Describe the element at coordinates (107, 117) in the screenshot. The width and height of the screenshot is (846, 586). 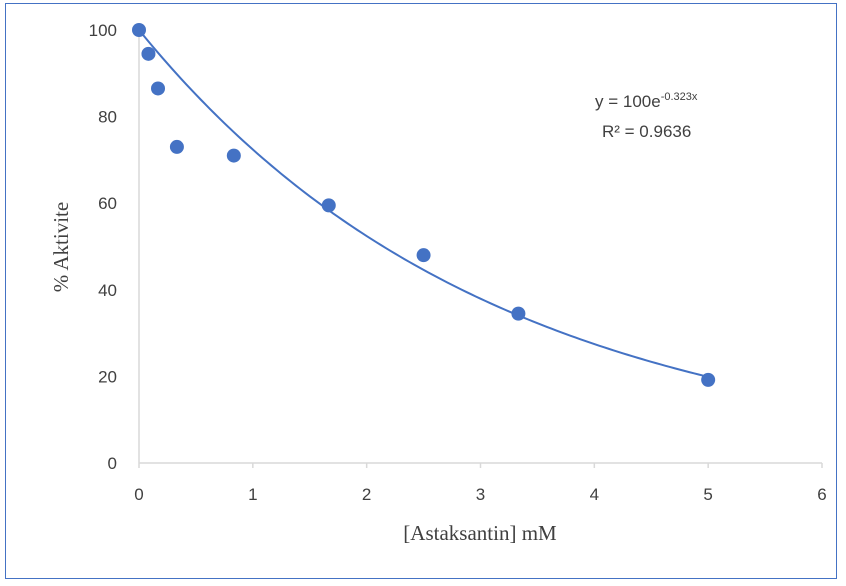
I see `y-tick-label: 80` at that location.